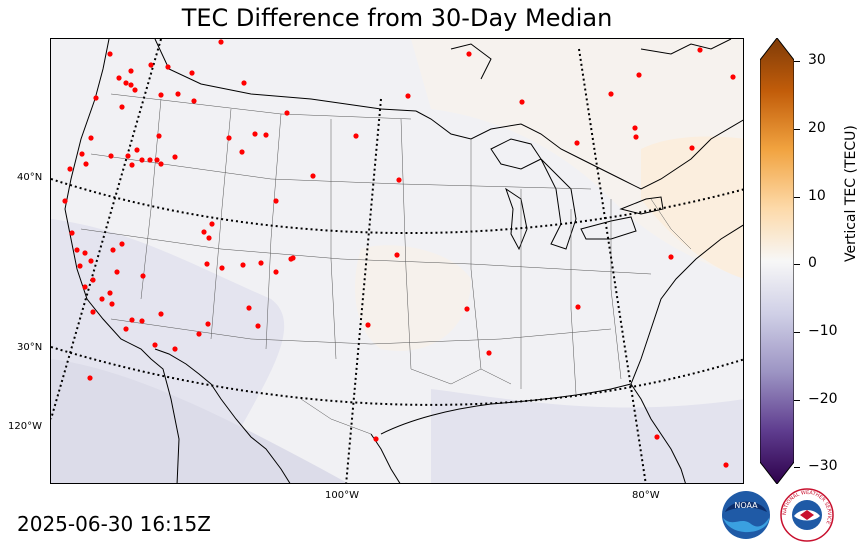  What do you see at coordinates (342, 495) in the screenshot?
I see `lon-label-100w: 100°W` at bounding box center [342, 495].